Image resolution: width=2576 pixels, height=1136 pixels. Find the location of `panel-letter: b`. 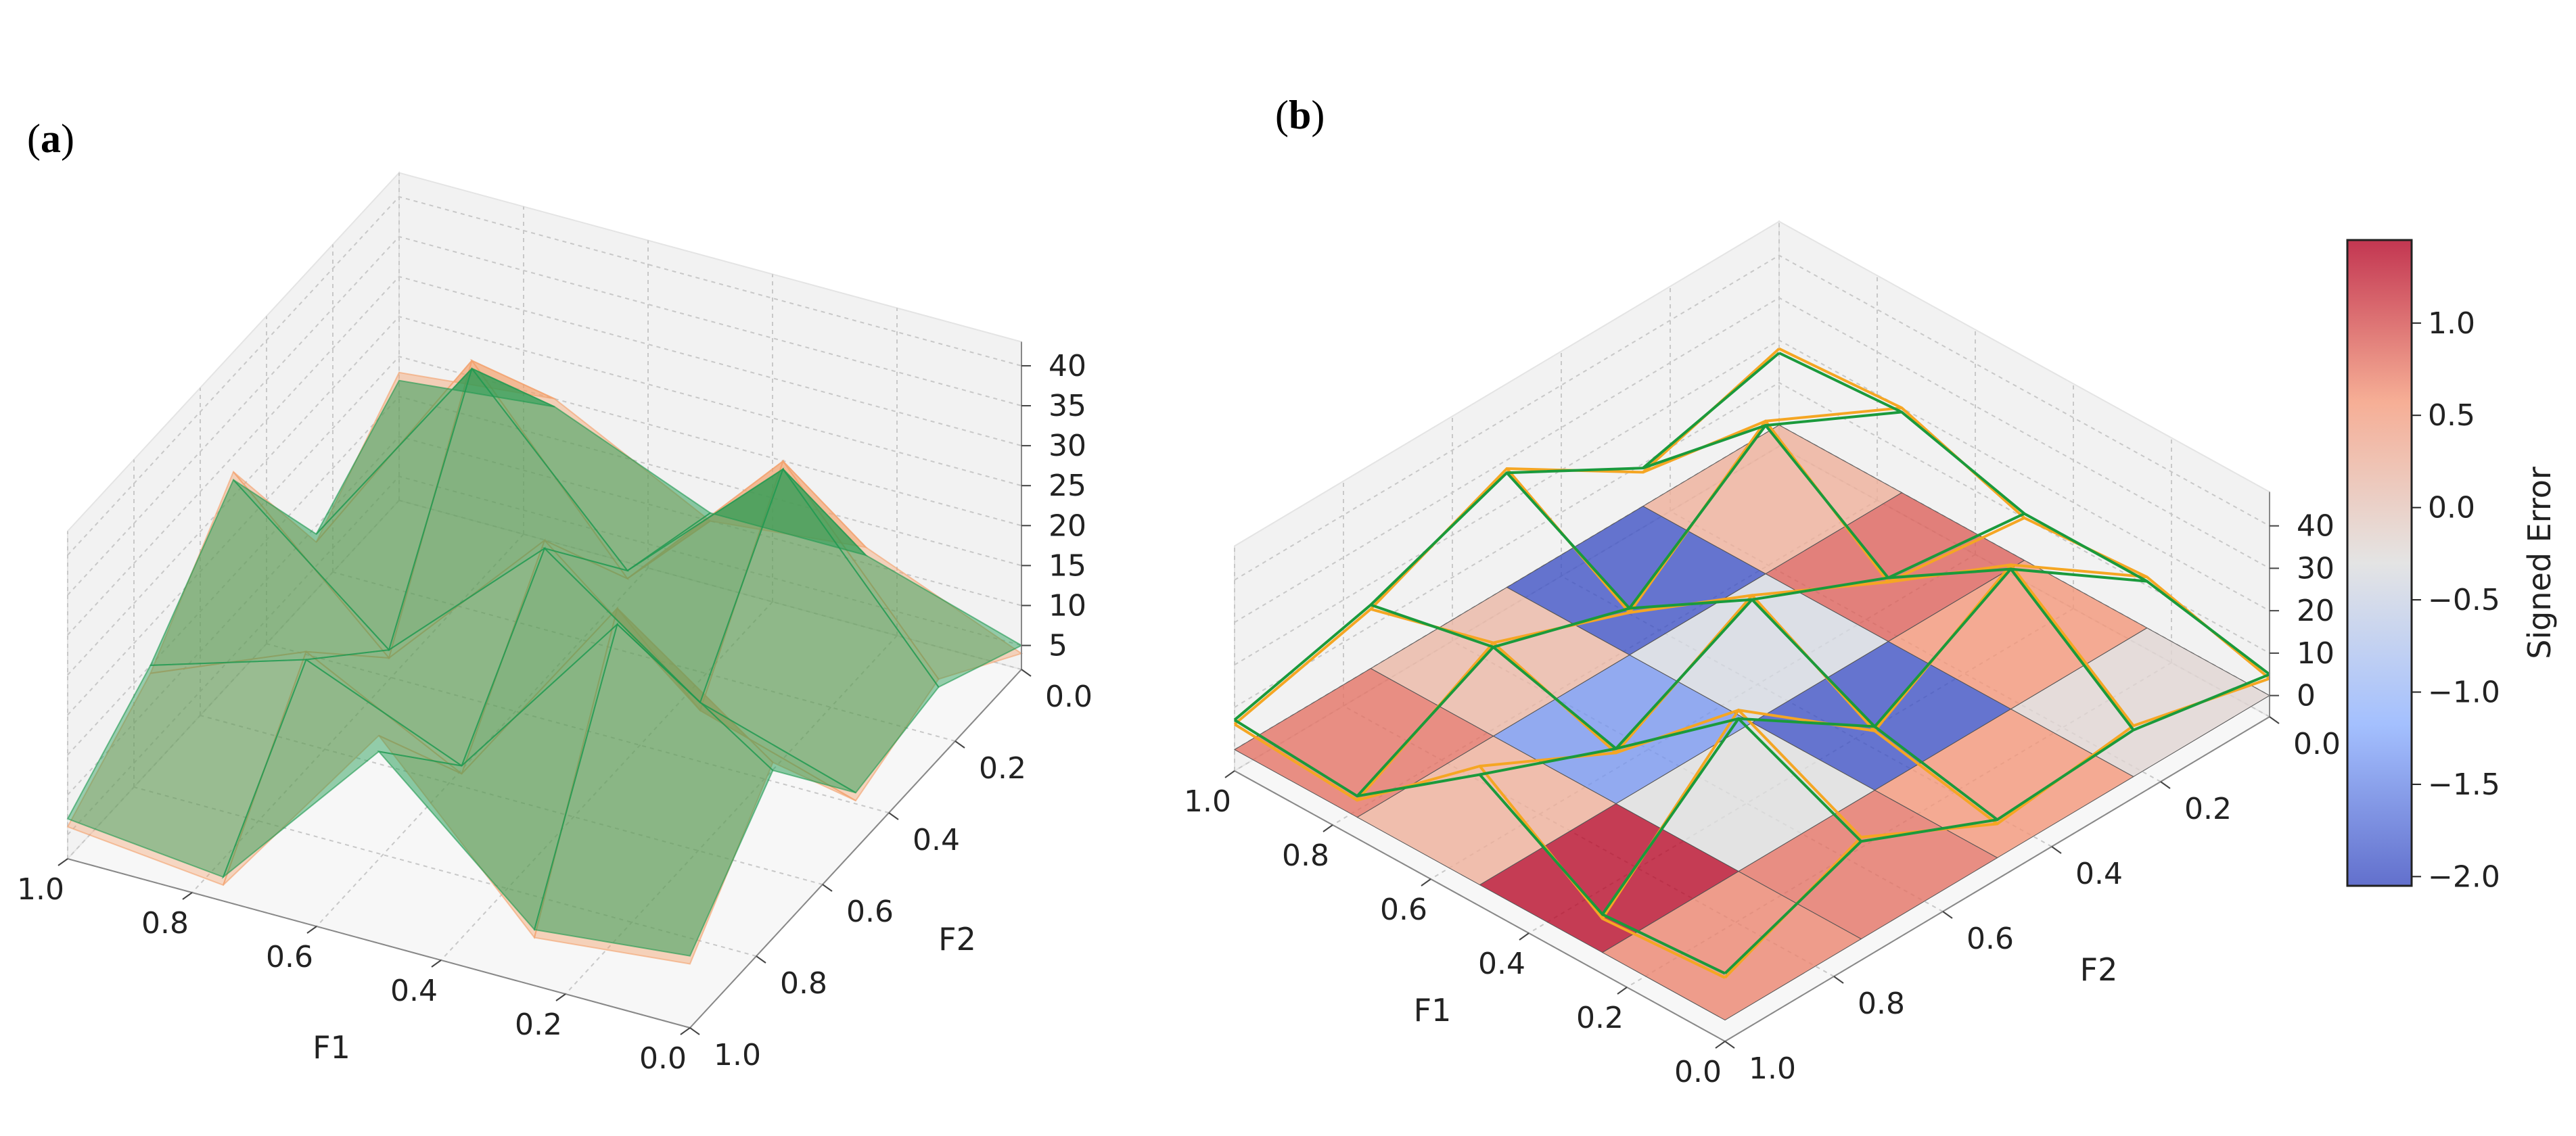

panel-letter: b is located at coordinates (1300, 115).